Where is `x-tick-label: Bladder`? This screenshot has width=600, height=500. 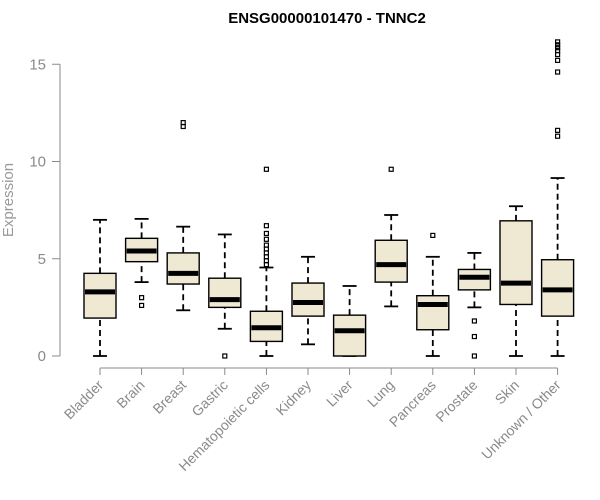 x-tick-label: Bladder is located at coordinates (84, 400).